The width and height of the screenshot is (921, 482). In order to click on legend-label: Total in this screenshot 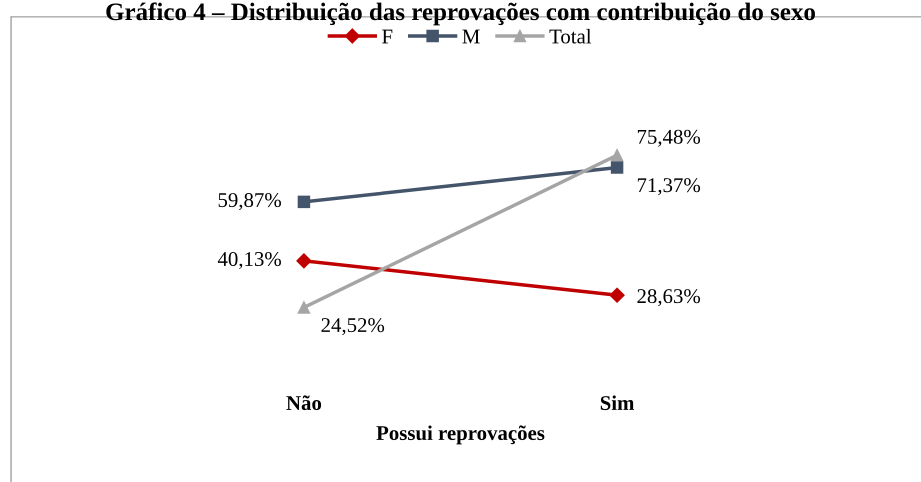, I will do `click(570, 36)`.